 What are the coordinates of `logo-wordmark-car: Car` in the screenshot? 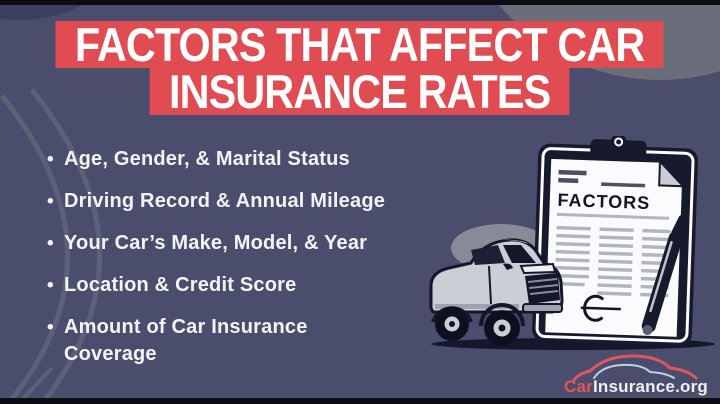 It's located at (578, 386).